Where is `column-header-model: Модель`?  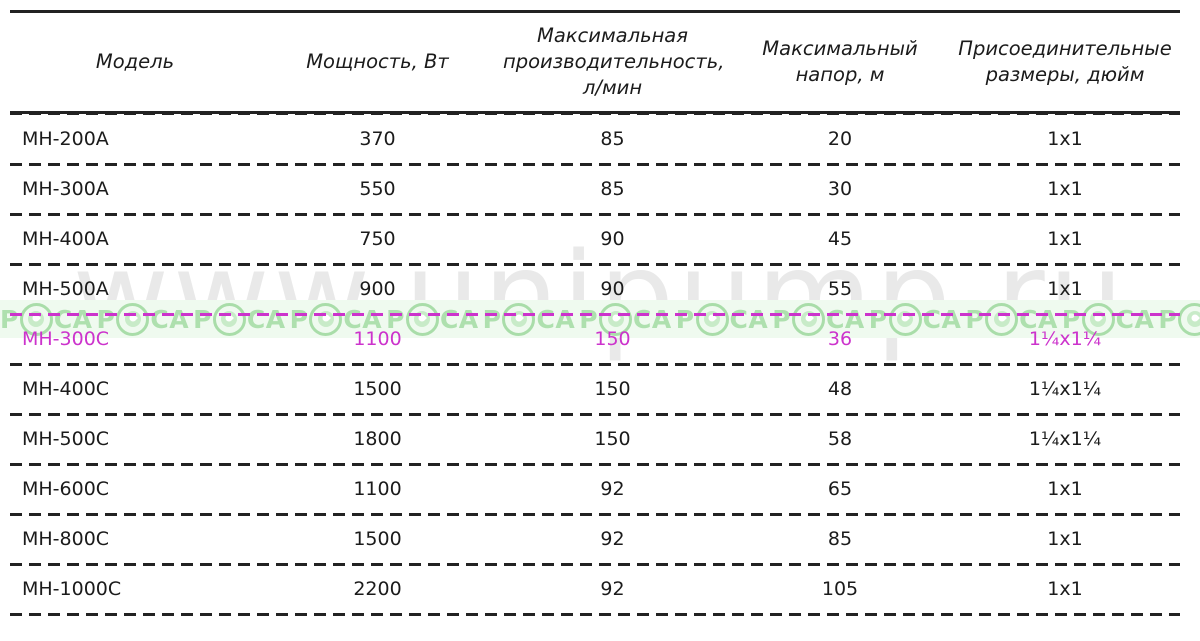 column-header-model: Модель is located at coordinates (135, 62).